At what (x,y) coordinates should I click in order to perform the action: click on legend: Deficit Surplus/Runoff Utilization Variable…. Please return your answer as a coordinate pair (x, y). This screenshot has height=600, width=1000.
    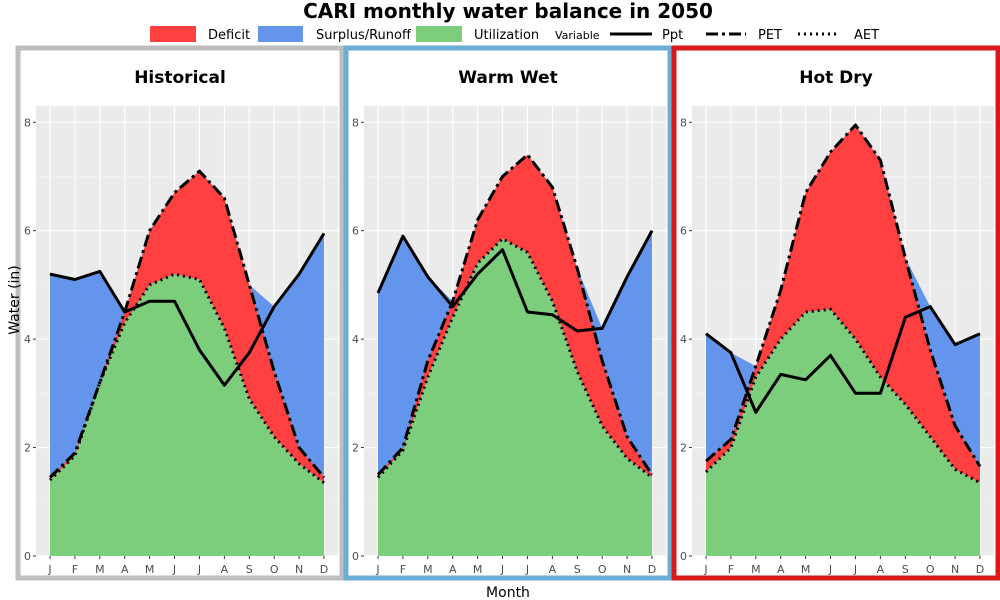
    Looking at the image, I should click on (514, 34).